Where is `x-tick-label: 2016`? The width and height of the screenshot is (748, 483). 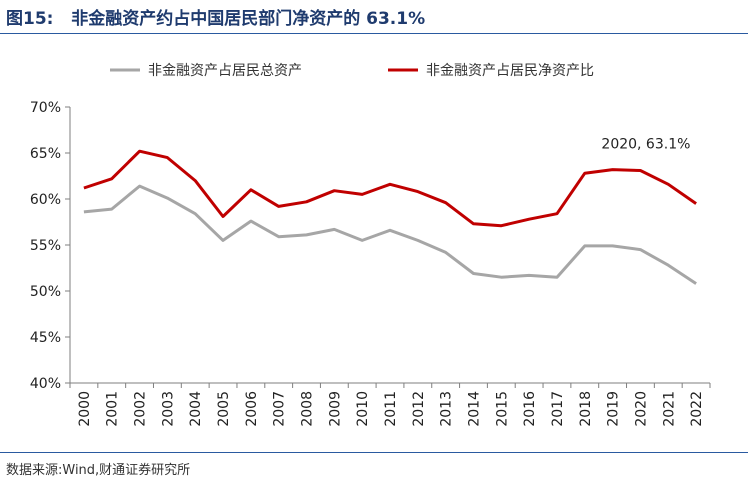
x-tick-label: 2016 is located at coordinates (530, 409).